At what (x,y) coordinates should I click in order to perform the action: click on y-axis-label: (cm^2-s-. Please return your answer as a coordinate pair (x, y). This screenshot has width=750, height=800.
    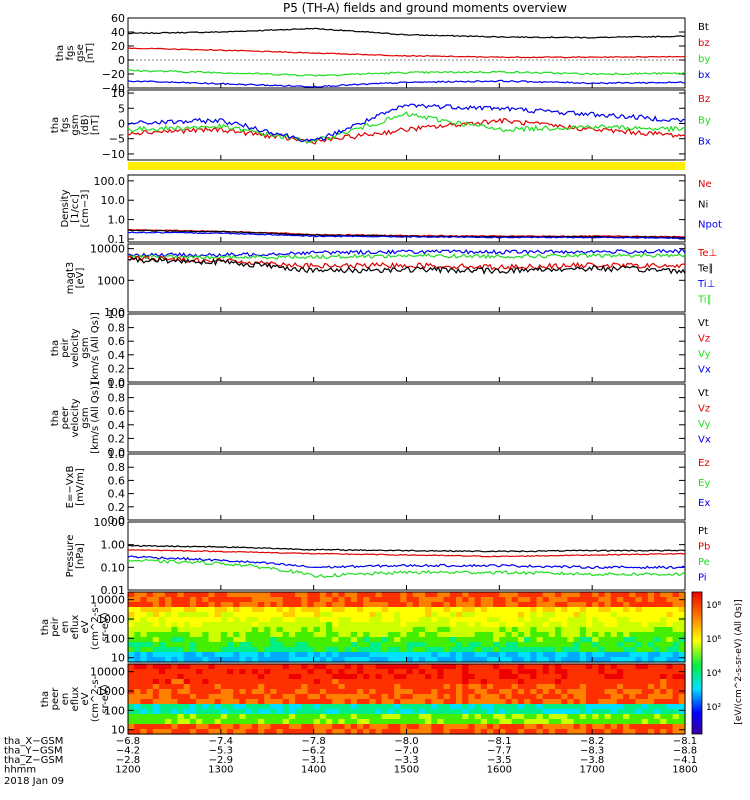
    Looking at the image, I should click on (95, 698).